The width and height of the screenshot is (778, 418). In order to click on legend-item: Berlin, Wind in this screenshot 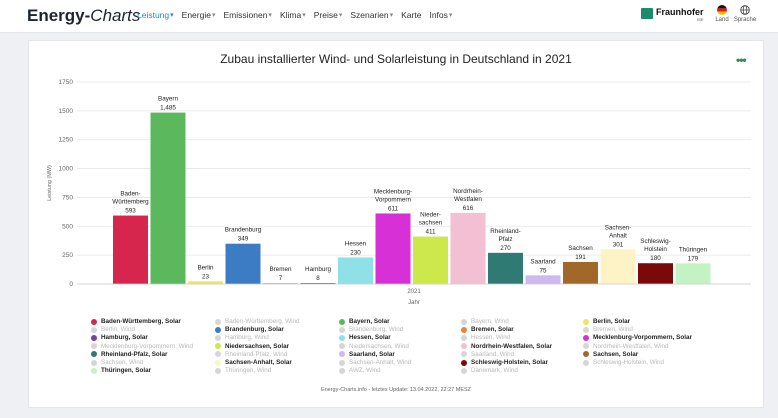, I will do `click(113, 329)`.